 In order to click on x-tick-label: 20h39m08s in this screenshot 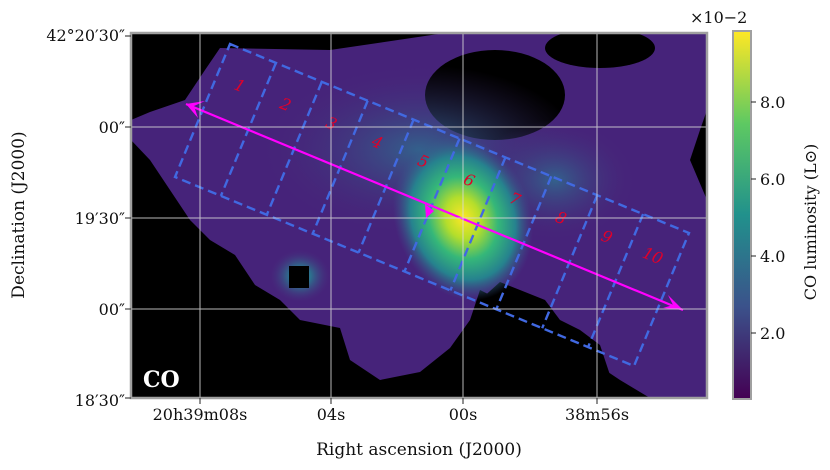, I will do `click(200, 414)`.